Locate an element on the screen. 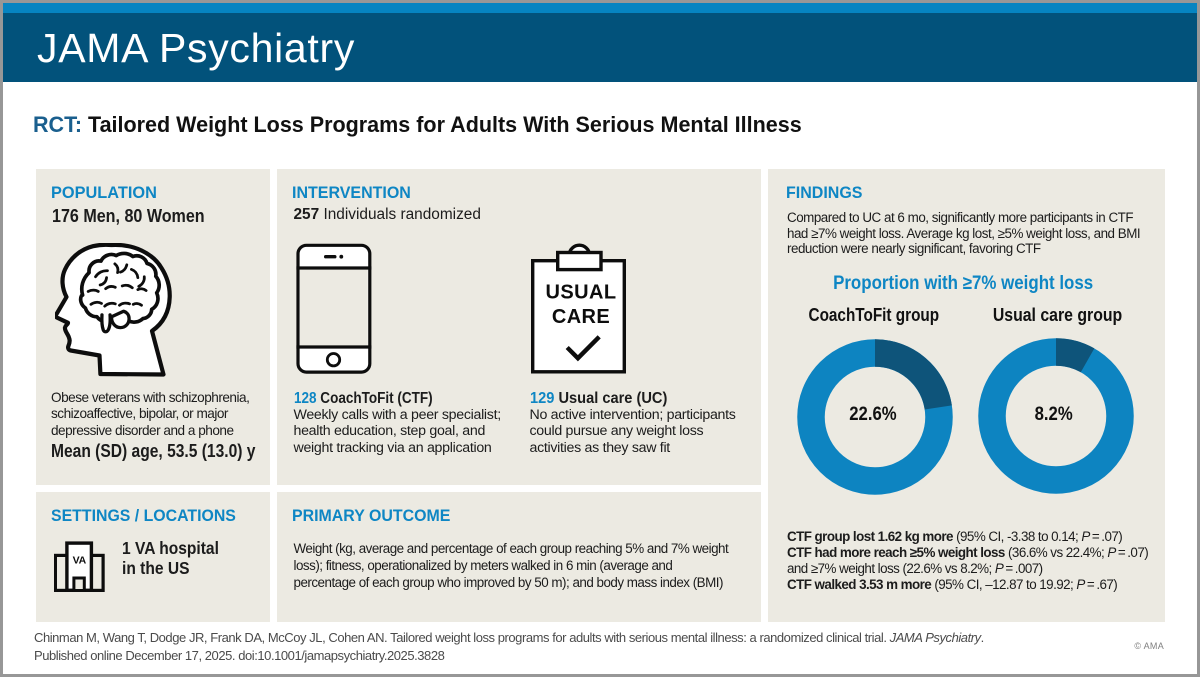  svg-text: USUAL is located at coordinates (581, 293).